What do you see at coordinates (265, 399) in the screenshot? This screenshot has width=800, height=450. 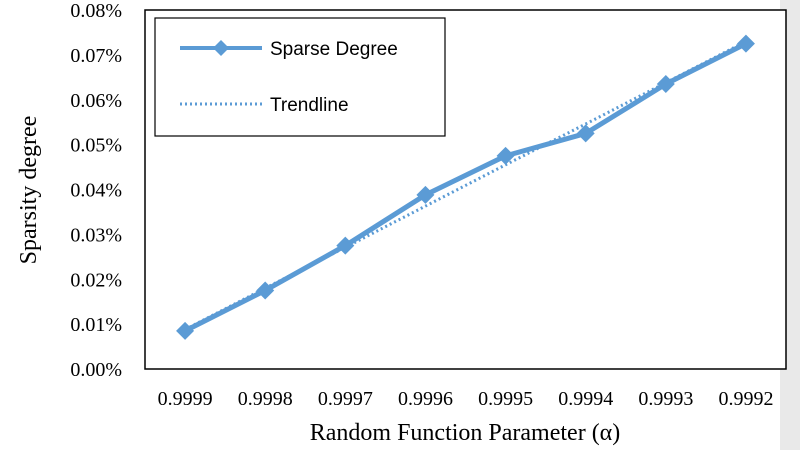 I see `x-tick-label: 0.9998` at bounding box center [265, 399].